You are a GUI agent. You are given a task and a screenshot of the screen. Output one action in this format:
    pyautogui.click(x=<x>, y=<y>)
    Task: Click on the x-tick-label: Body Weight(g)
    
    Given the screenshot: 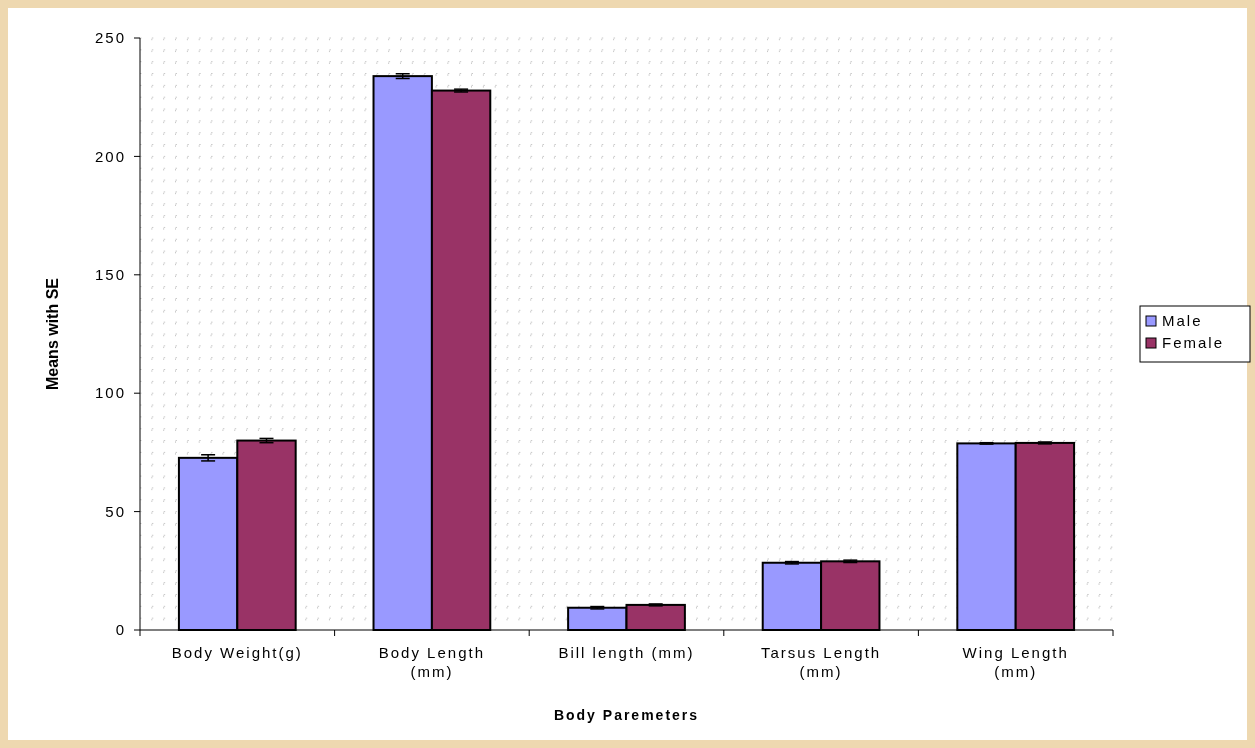 What is the action you would take?
    pyautogui.click(x=237, y=652)
    